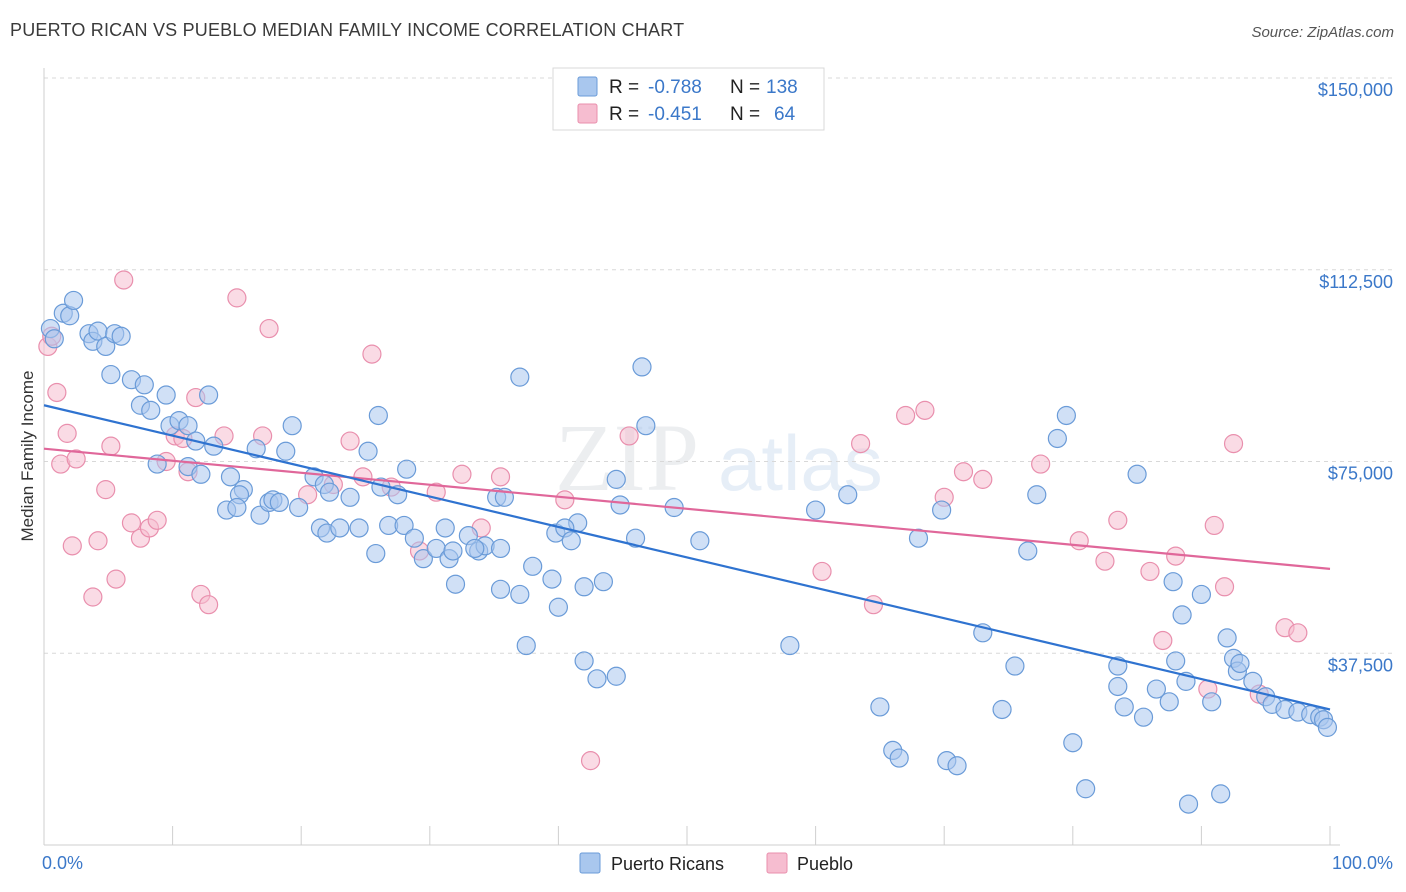 The image size is (1406, 892). I want to click on legend-n-value-1: 138, so click(782, 87).